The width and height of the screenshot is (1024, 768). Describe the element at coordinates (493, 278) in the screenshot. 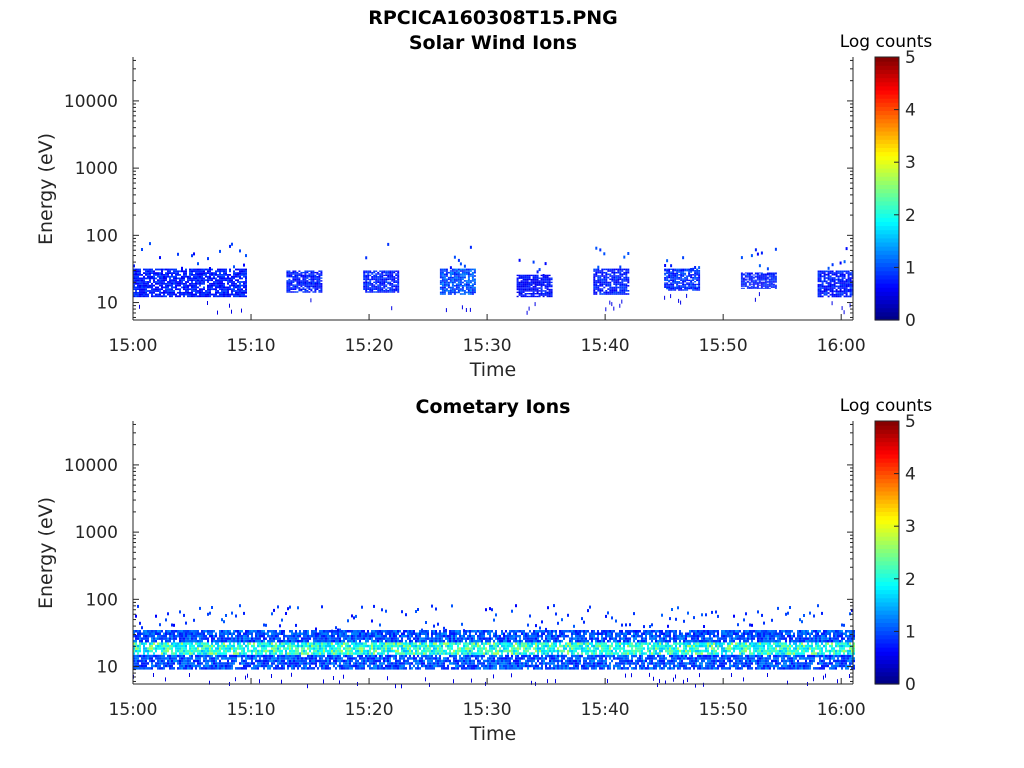

I see `spectrogram-data` at that location.